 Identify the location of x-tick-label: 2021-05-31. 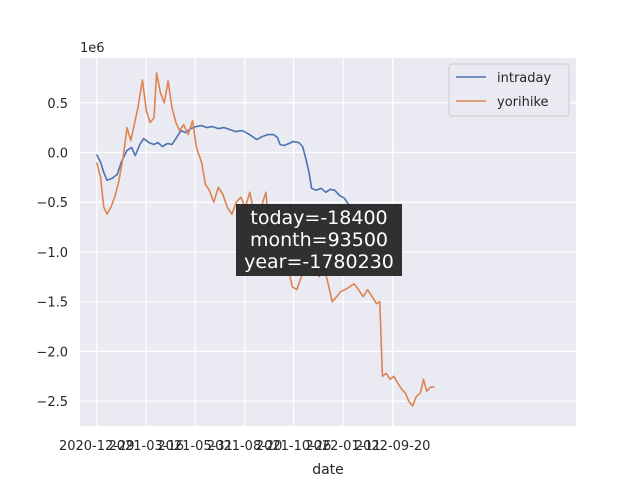
(195, 446).